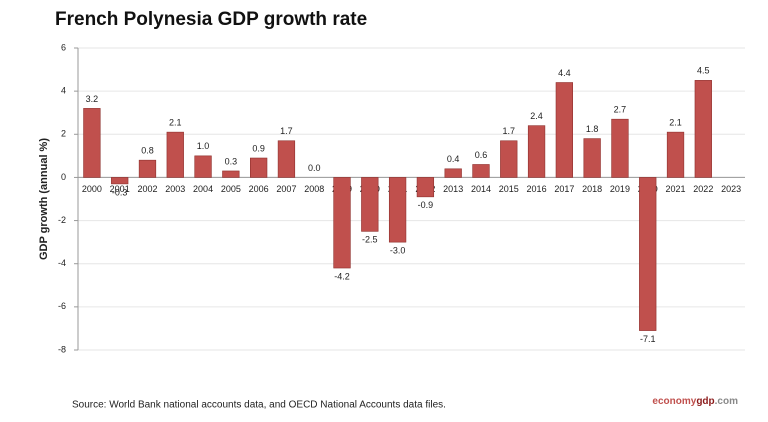 The height and width of the screenshot is (422, 768). I want to click on x-tick-label: 2005, so click(231, 189).